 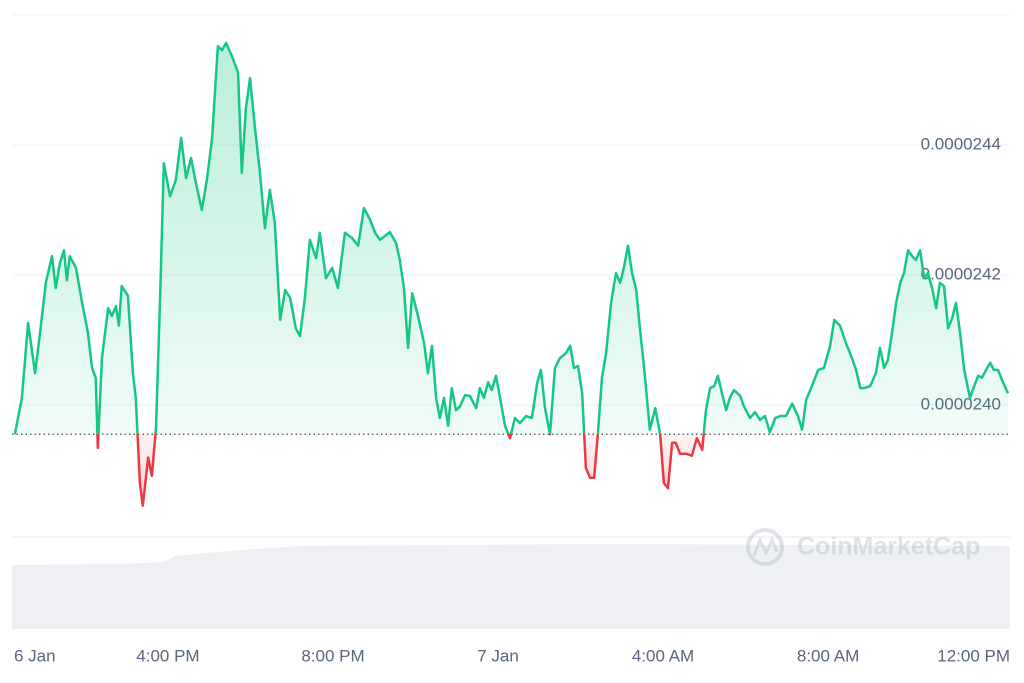 What do you see at coordinates (332, 655) in the screenshot?
I see `x-tick-label: 8:00 PM` at bounding box center [332, 655].